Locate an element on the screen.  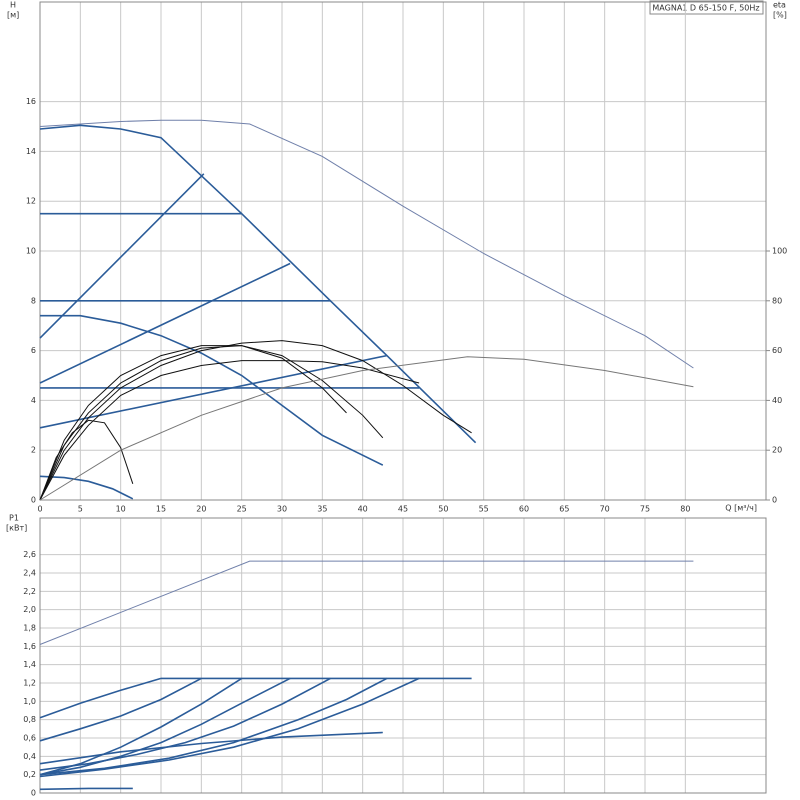
y2-tick-label: 80 is located at coordinates (777, 300).